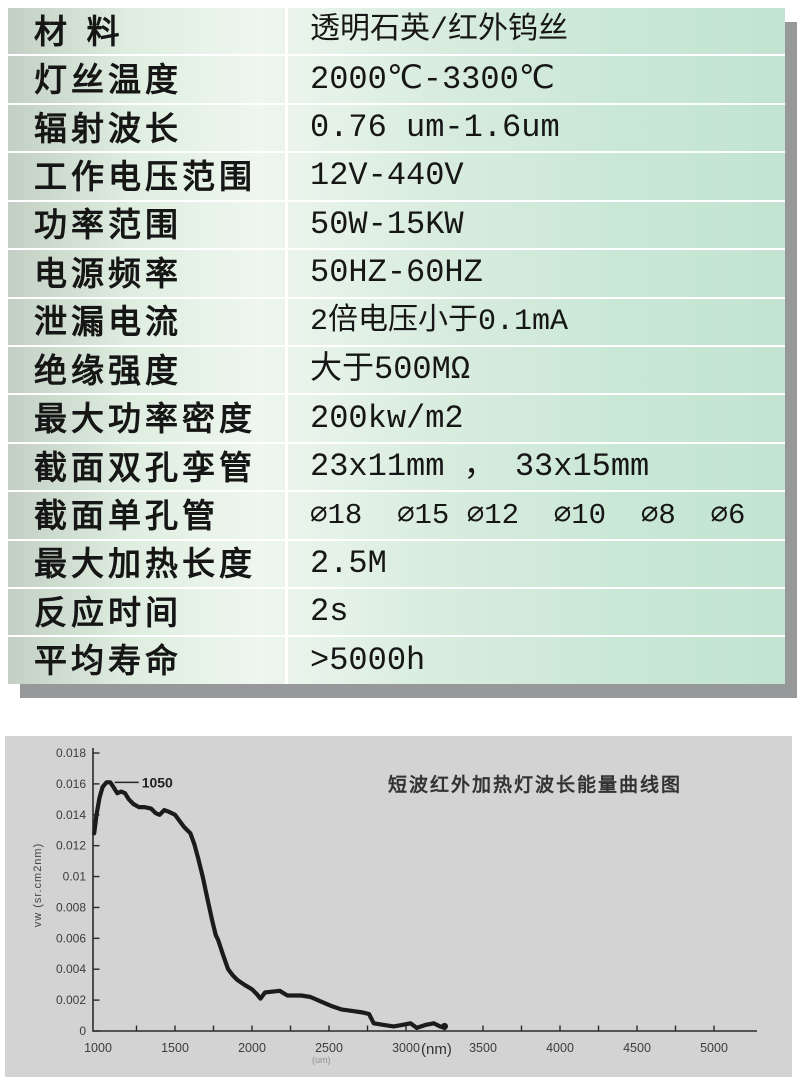  What do you see at coordinates (108, 612) in the screenshot?
I see `spec-label: 反应时间` at bounding box center [108, 612].